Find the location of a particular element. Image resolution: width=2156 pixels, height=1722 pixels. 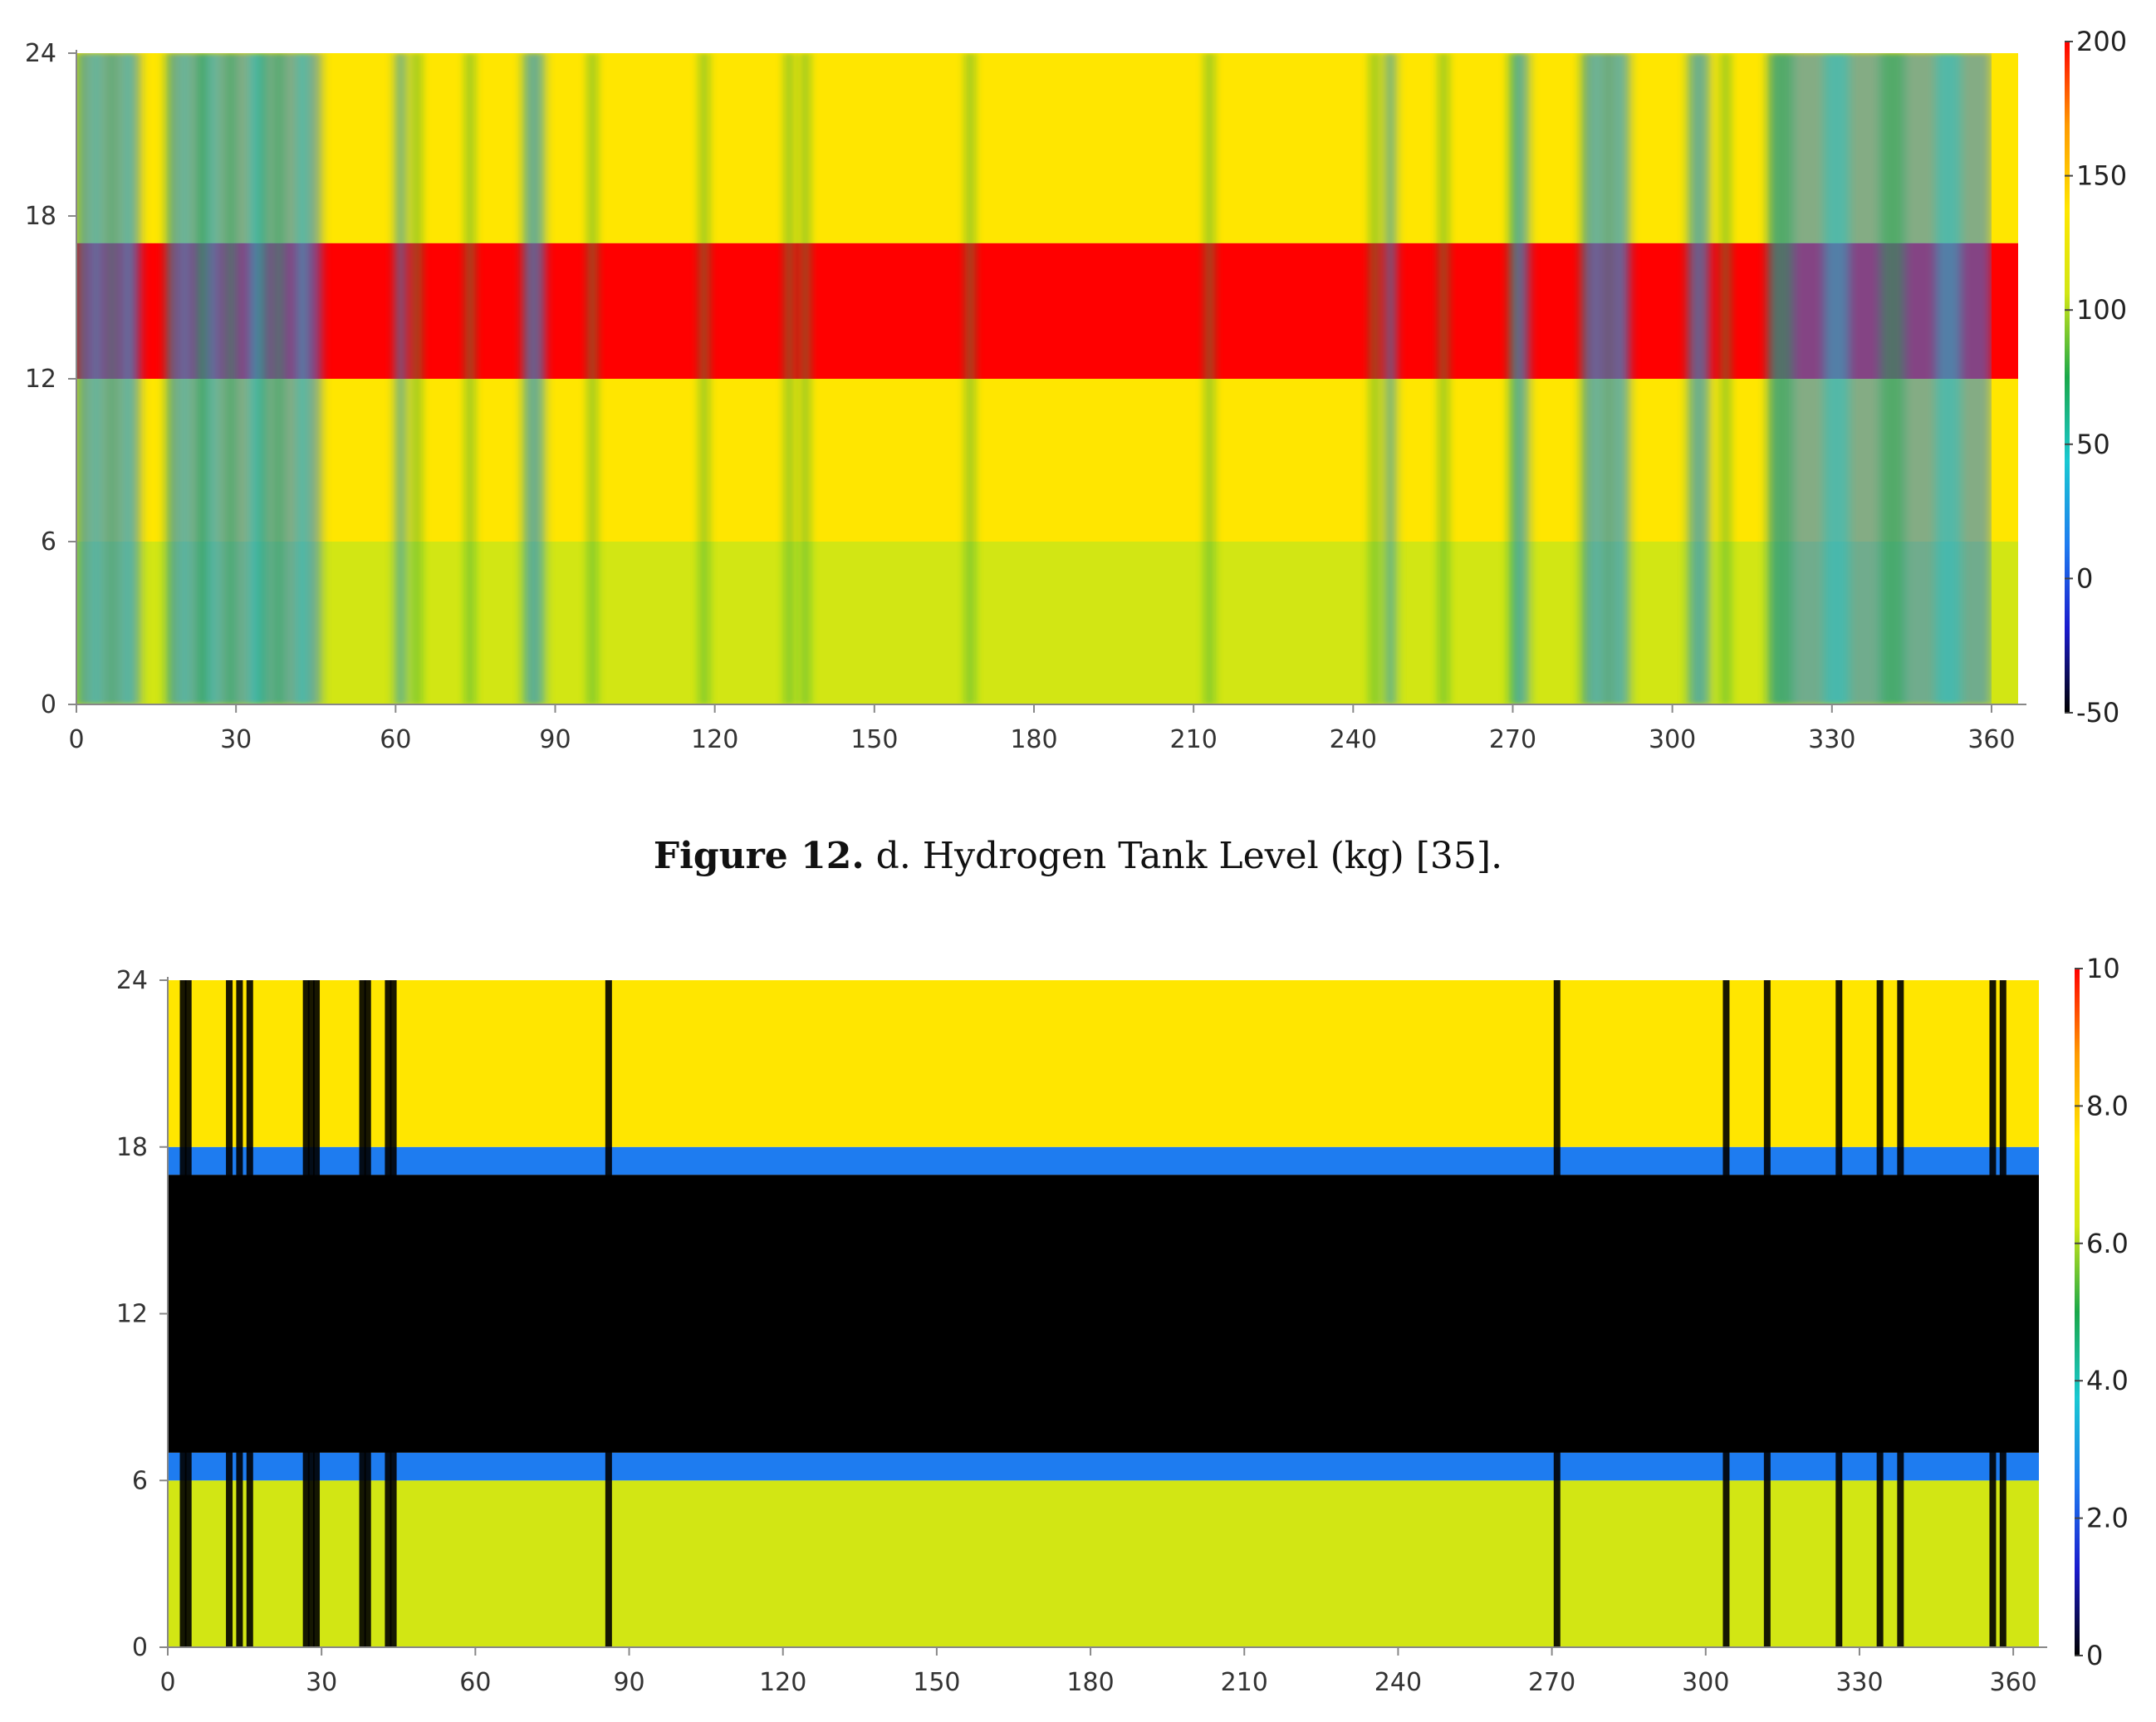

figure-number: Figure 12. is located at coordinates (759, 856).